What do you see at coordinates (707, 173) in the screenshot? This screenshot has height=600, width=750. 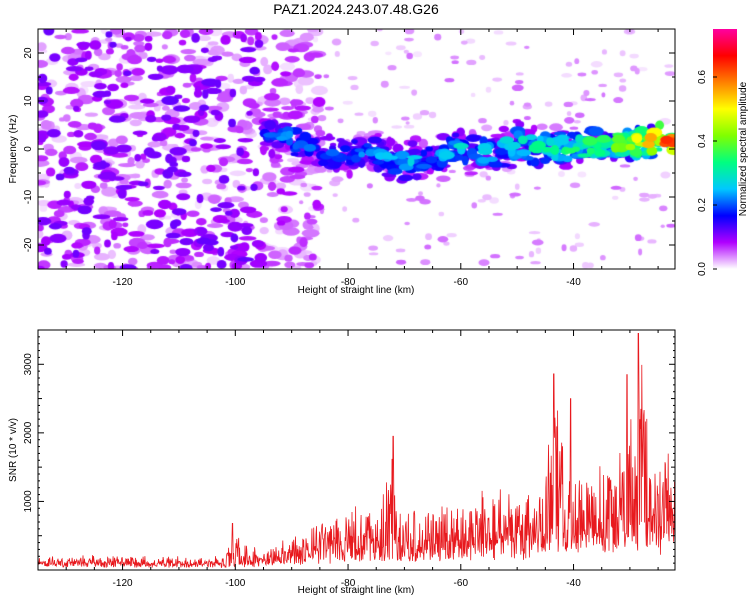 I see `colorbar-ticks: 0.0 0.2 0.4 0.6` at bounding box center [707, 173].